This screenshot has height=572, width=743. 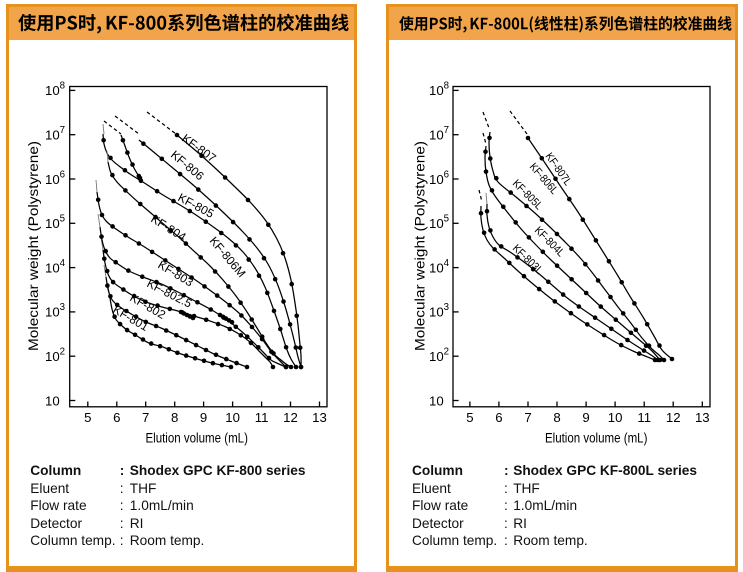 I want to click on svg-text: KF-804L, so click(x=549, y=242).